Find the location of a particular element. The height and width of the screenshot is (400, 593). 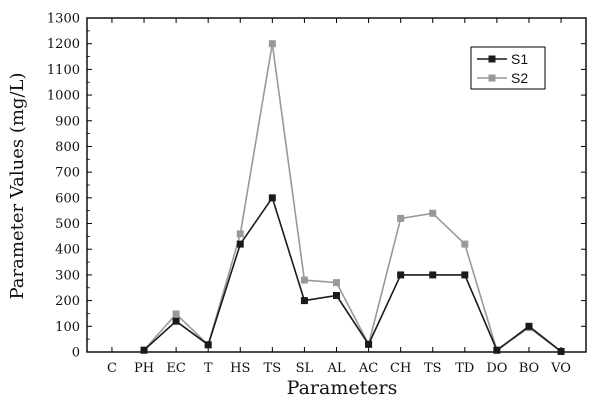

x-tick-label: VO is located at coordinates (560, 368).